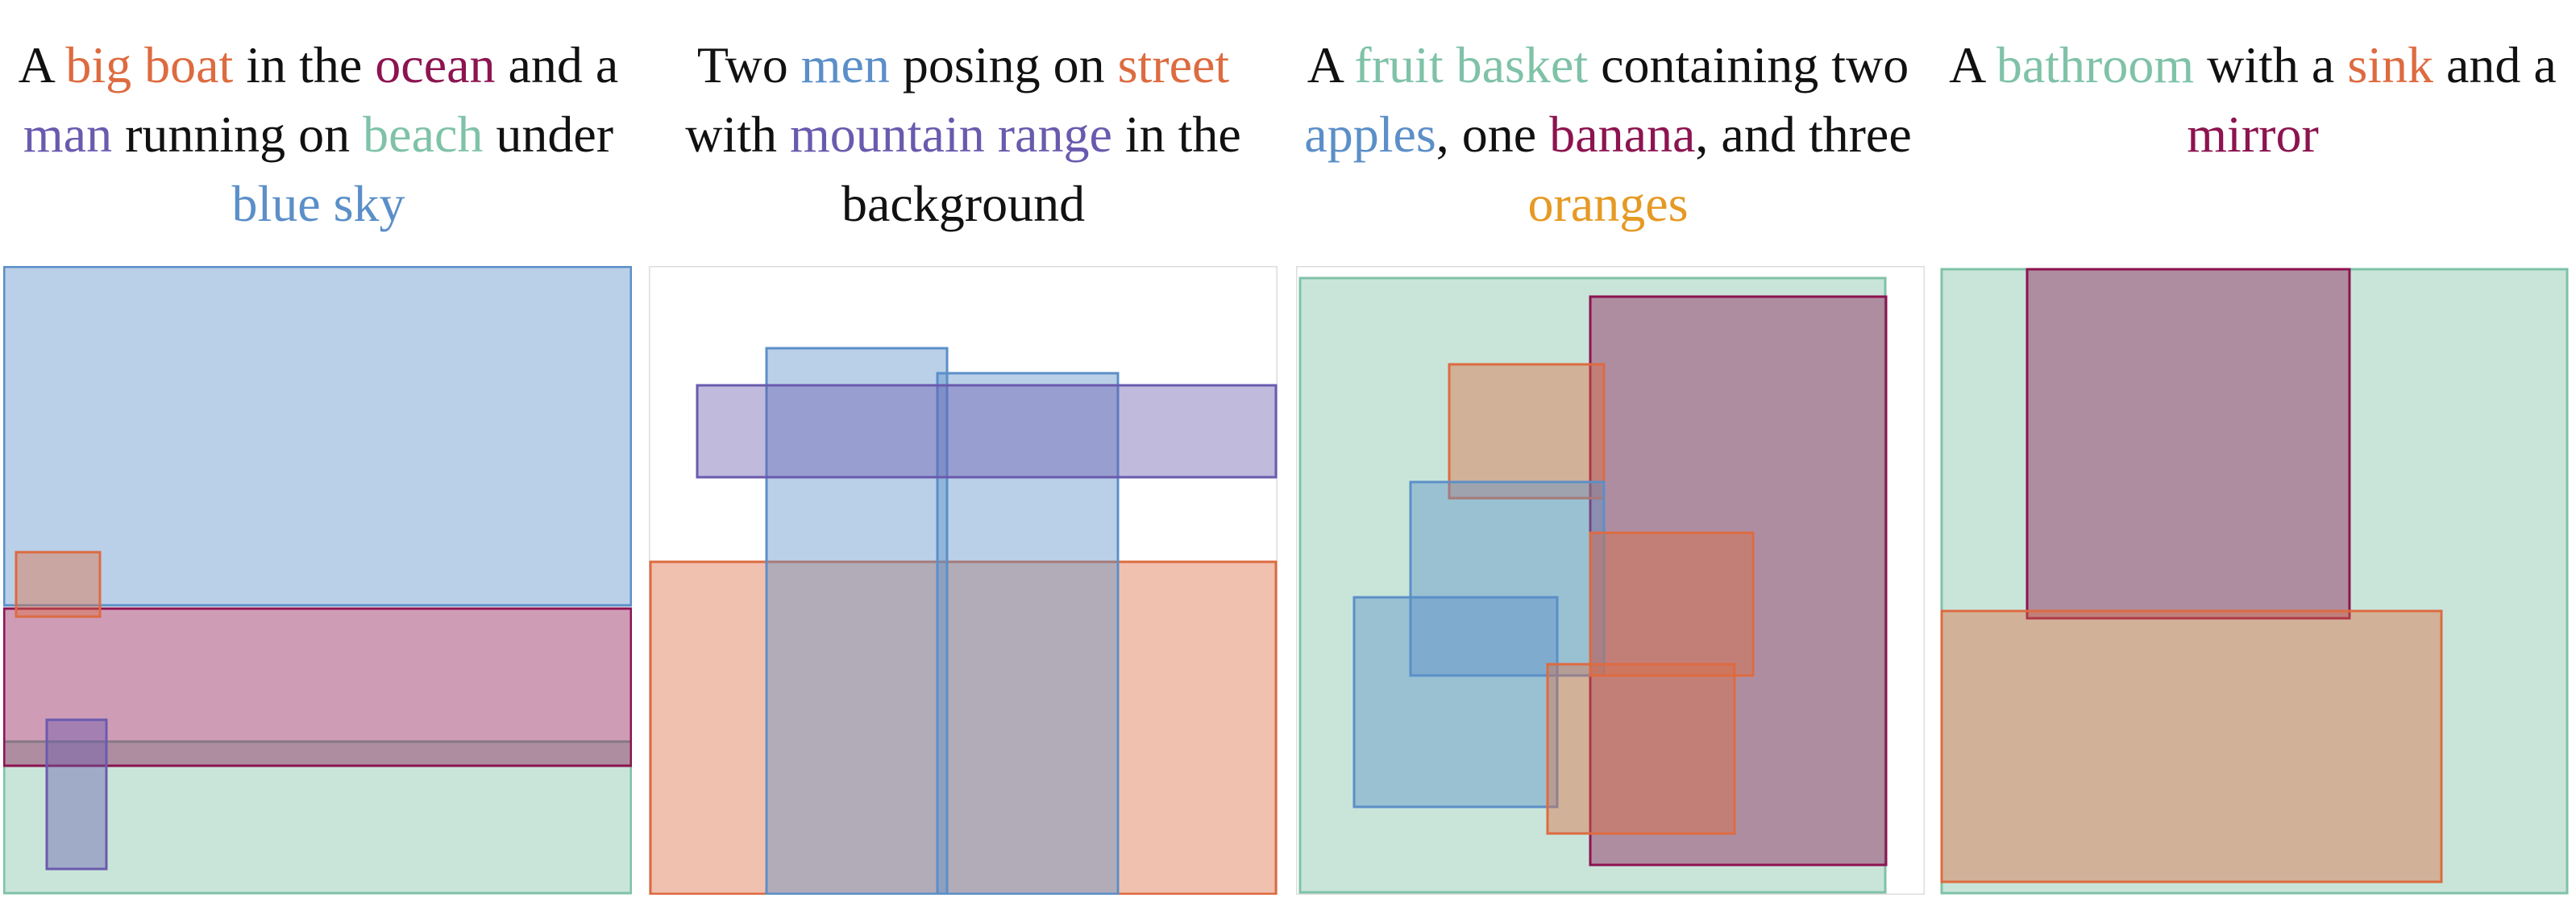 The width and height of the screenshot is (2576, 902). Describe the element at coordinates (748, 65) in the screenshot. I see `caption-2-segment: Two` at that location.